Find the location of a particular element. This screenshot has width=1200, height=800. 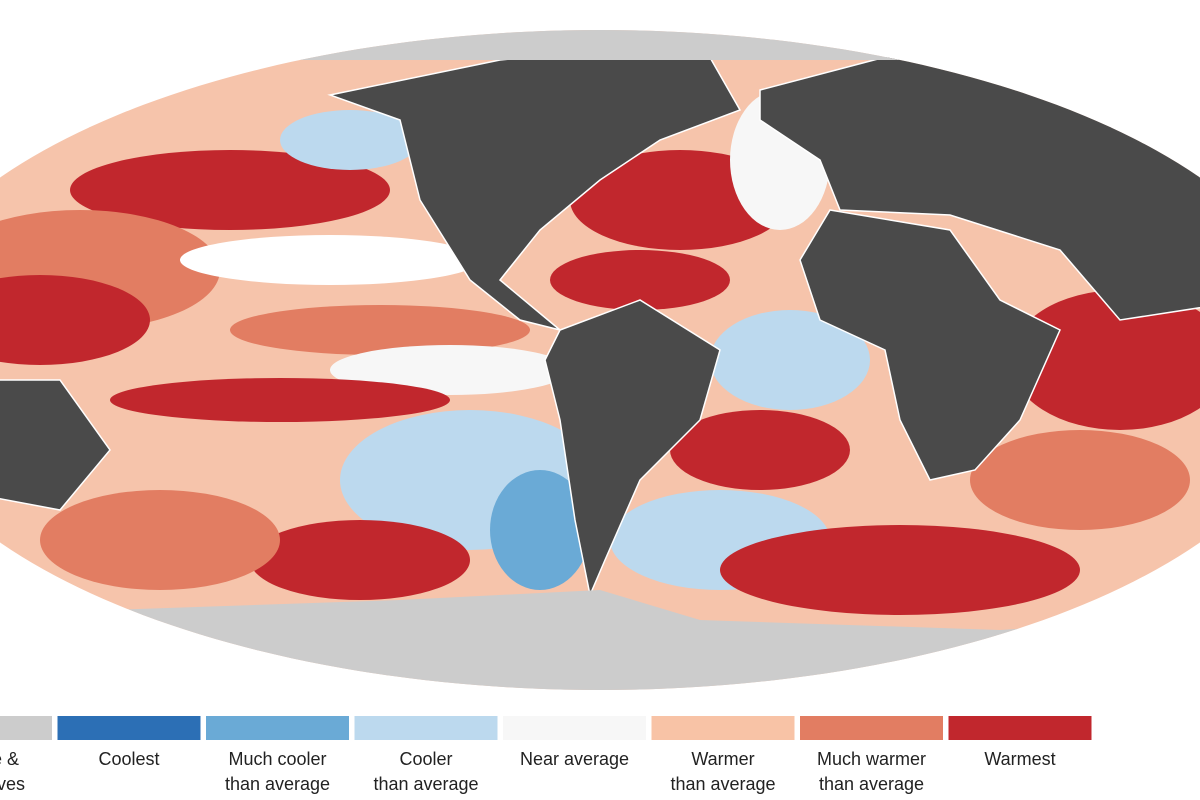

legend-label: Much warmer is located at coordinates (871, 759).